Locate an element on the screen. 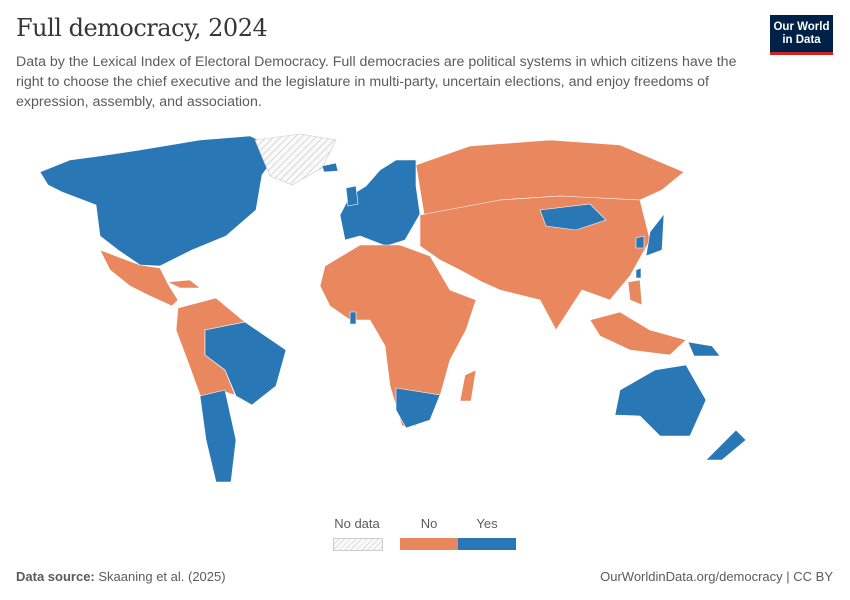  data-source: Data source: Skaaning et al. (2025) is located at coordinates (121, 576).